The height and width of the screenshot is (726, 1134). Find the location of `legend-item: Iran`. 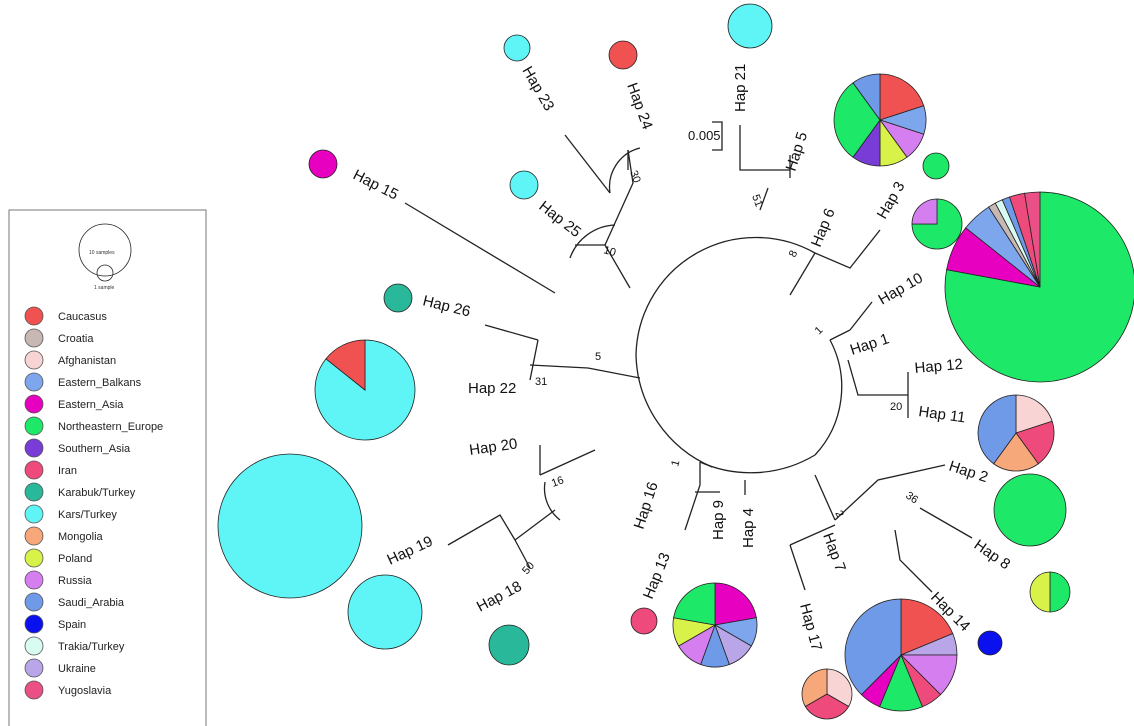

legend-item: Iran is located at coordinates (50, 470).